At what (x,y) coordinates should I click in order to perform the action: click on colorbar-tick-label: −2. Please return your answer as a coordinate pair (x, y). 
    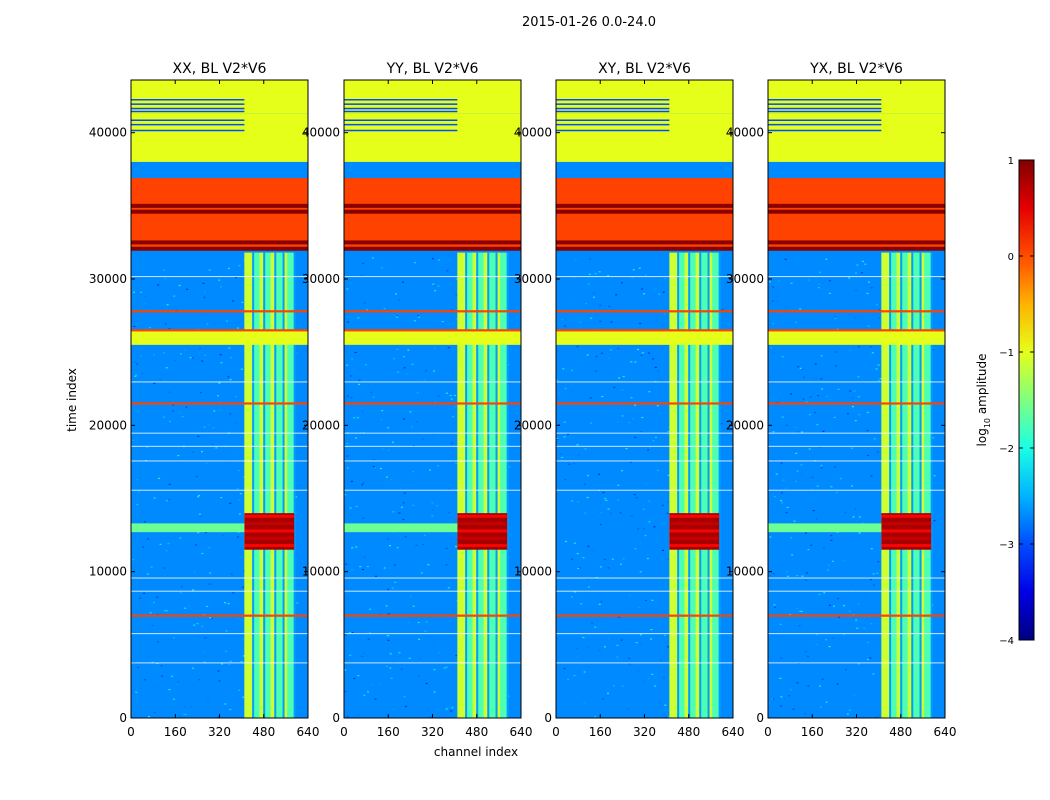
    Looking at the image, I should click on (1006, 449).